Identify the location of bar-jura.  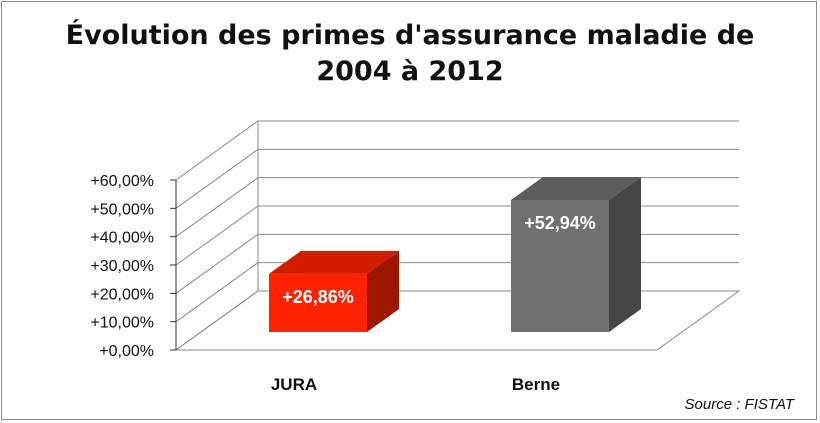
(318, 302).